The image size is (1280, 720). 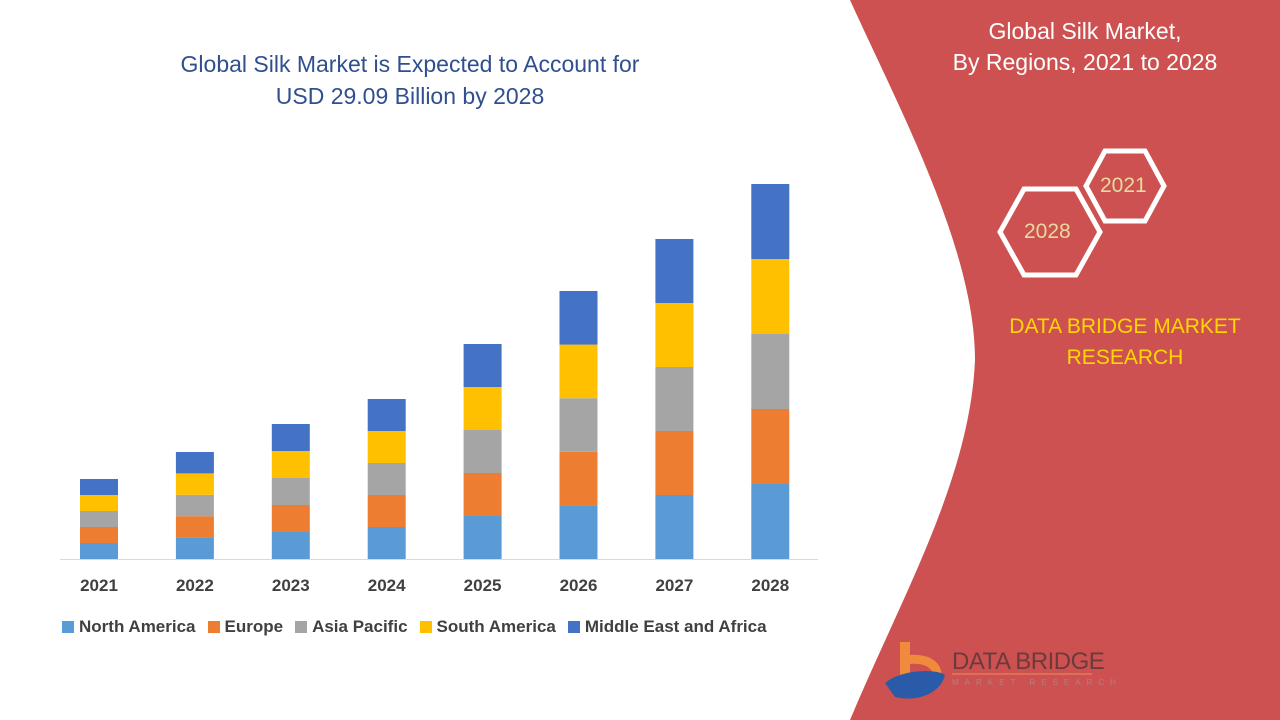 I want to click on legend-label: Europe, so click(x=254, y=626).